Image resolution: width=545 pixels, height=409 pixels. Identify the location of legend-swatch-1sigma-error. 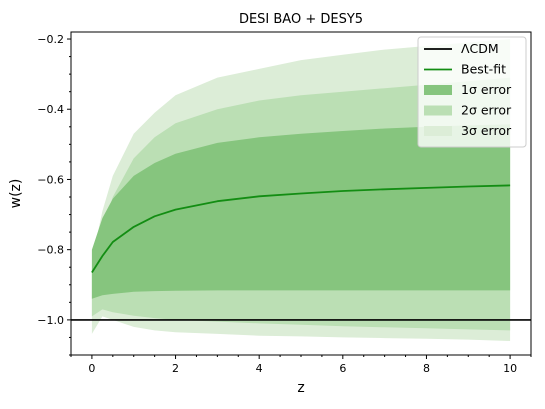
(438, 90).